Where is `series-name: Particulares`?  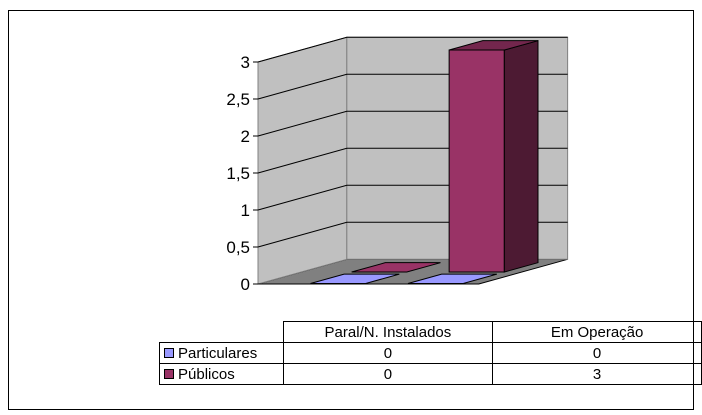
series-name: Particulares is located at coordinates (218, 353).